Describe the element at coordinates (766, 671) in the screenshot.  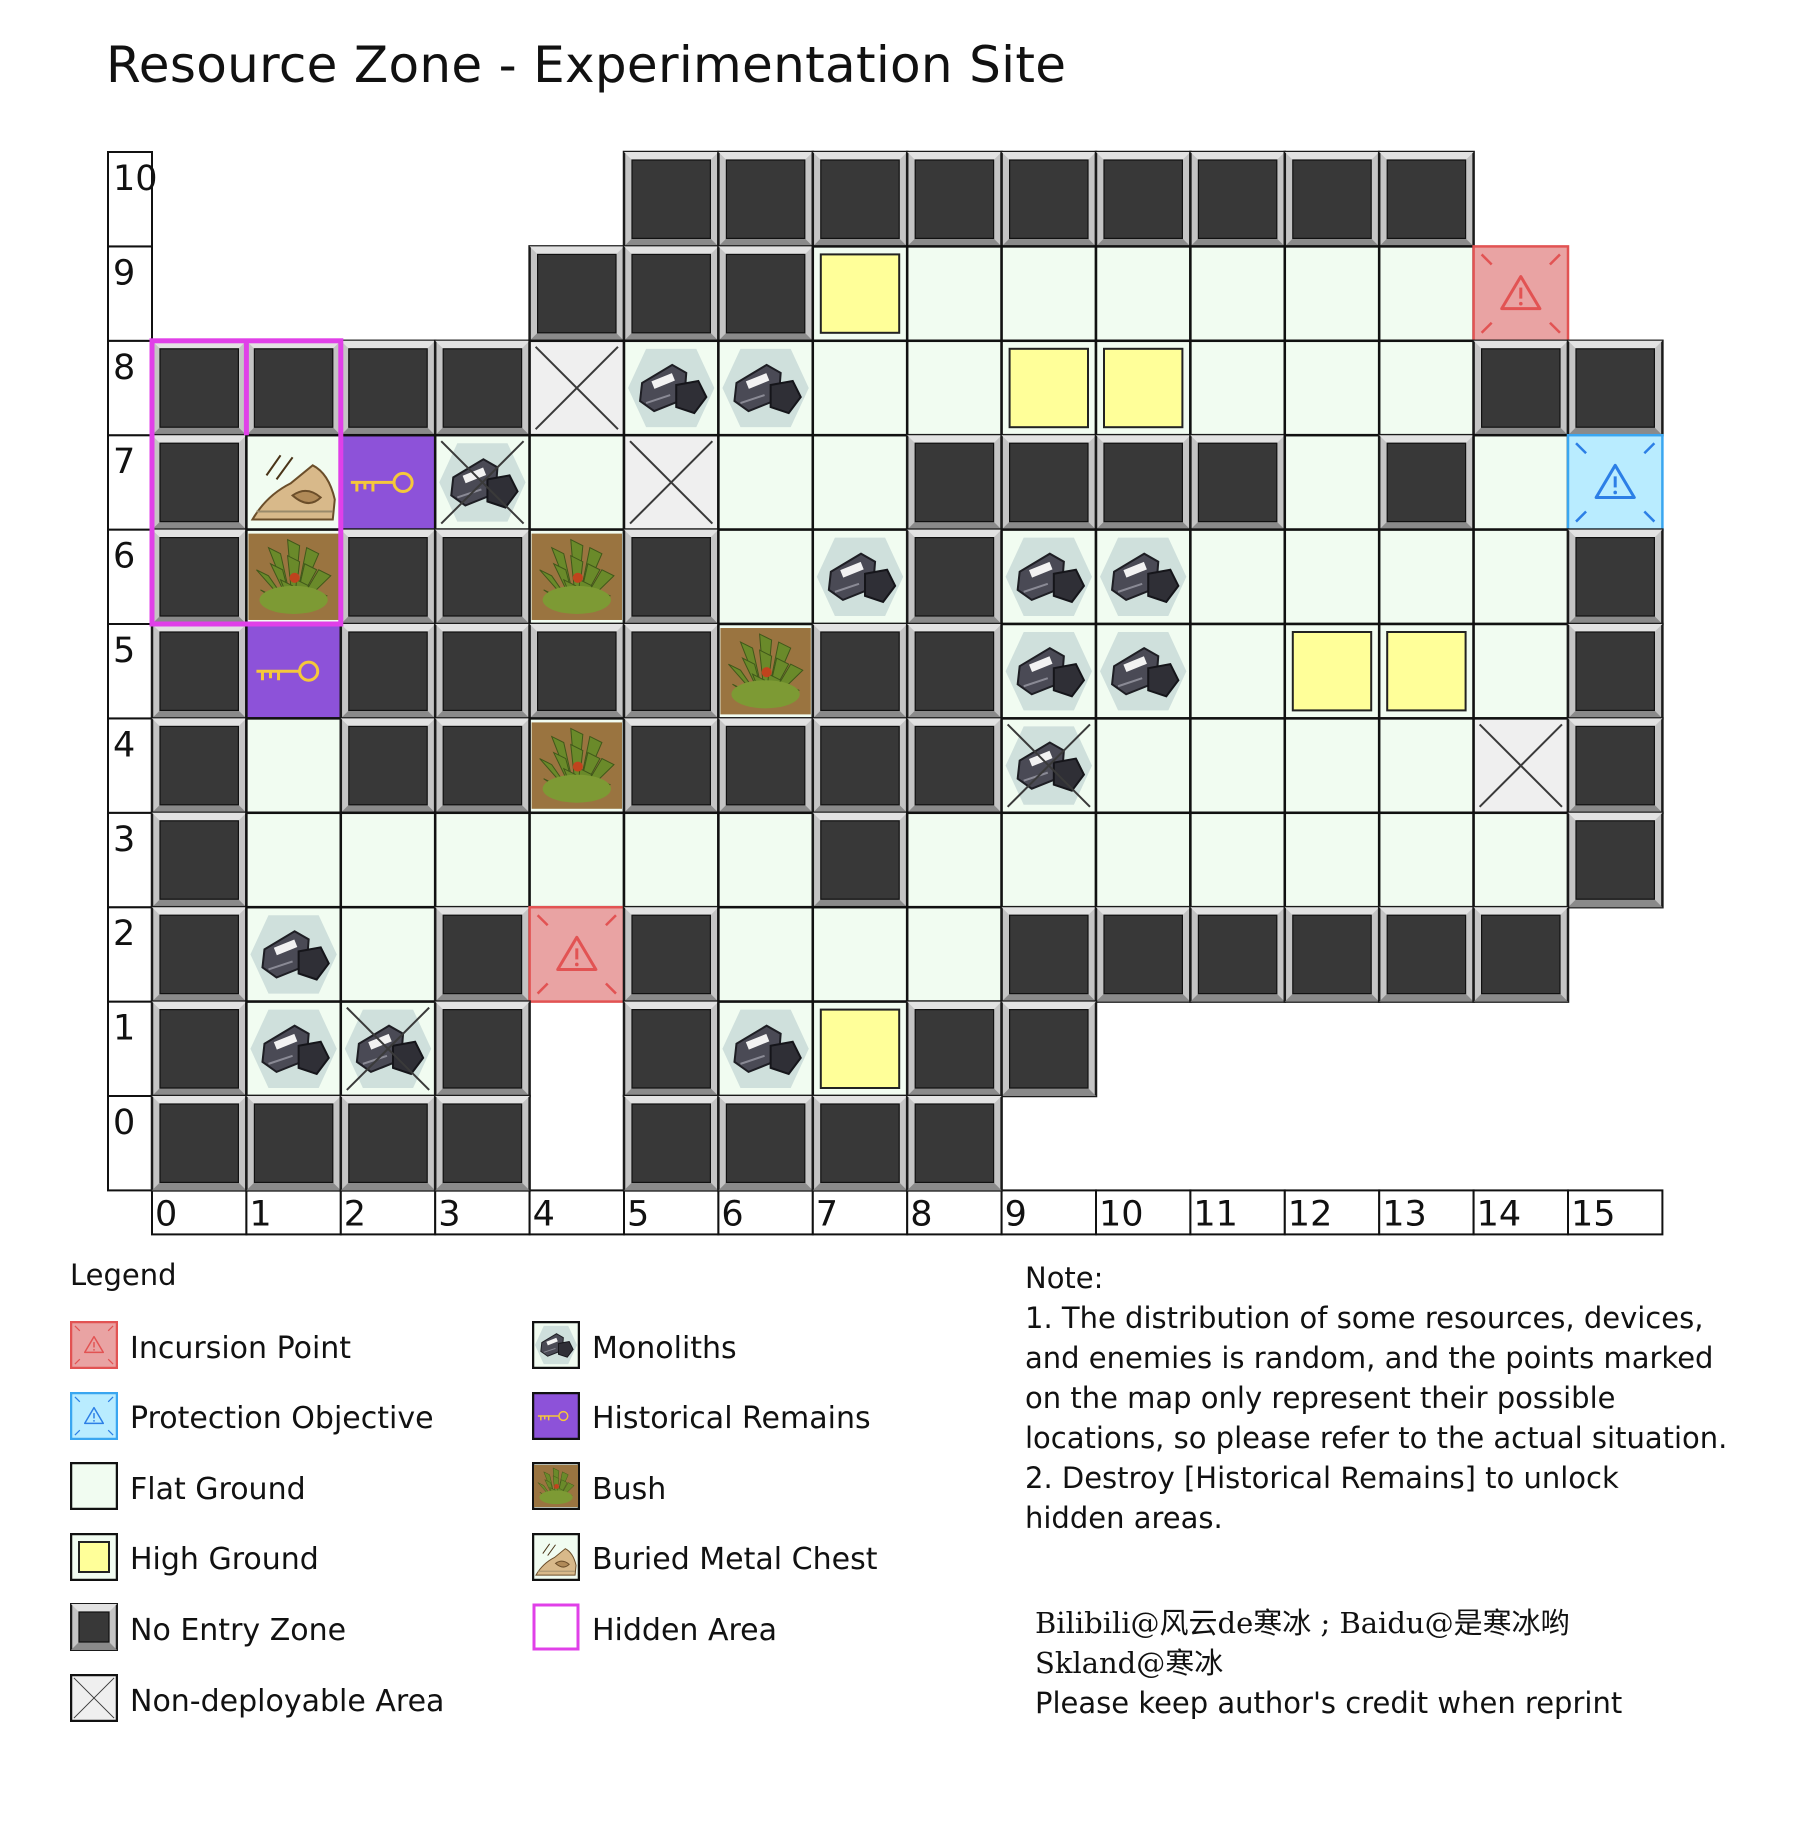
I see `bush-tile` at that location.